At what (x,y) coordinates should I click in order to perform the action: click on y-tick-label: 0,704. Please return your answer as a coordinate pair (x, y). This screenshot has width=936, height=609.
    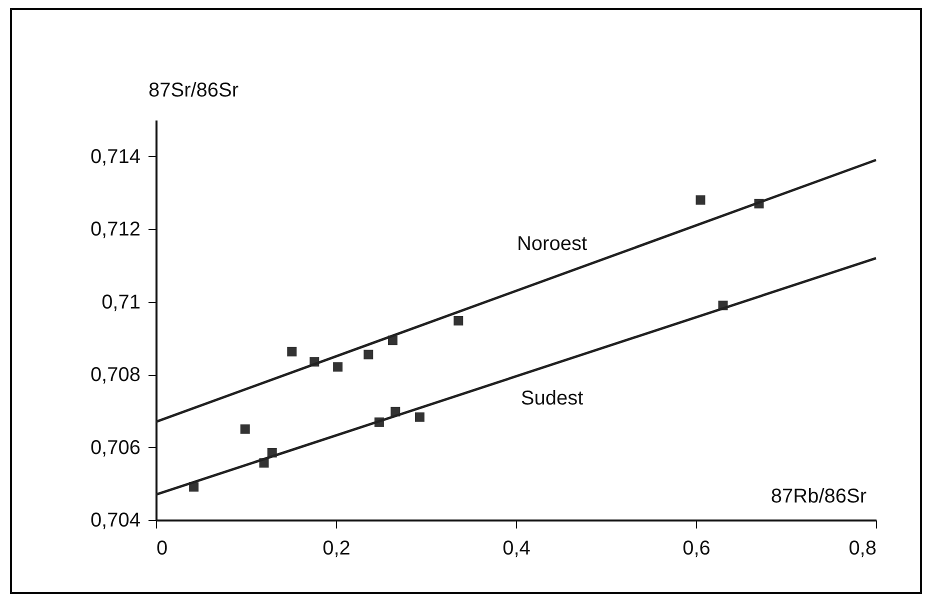
    Looking at the image, I should click on (115, 521).